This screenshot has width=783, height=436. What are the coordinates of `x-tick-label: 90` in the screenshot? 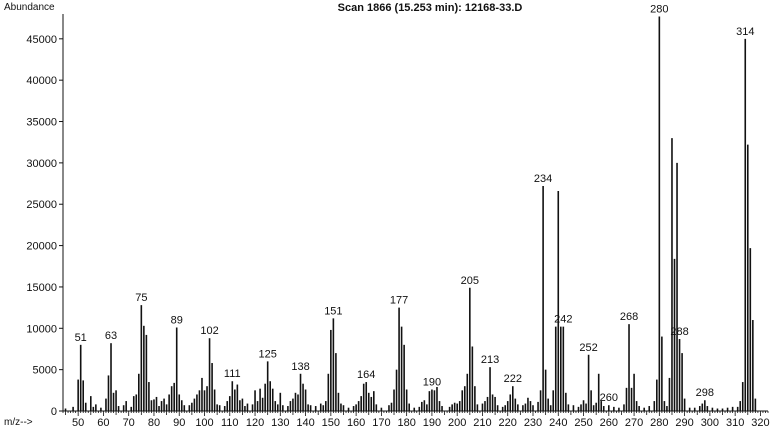 It's located at (179, 423).